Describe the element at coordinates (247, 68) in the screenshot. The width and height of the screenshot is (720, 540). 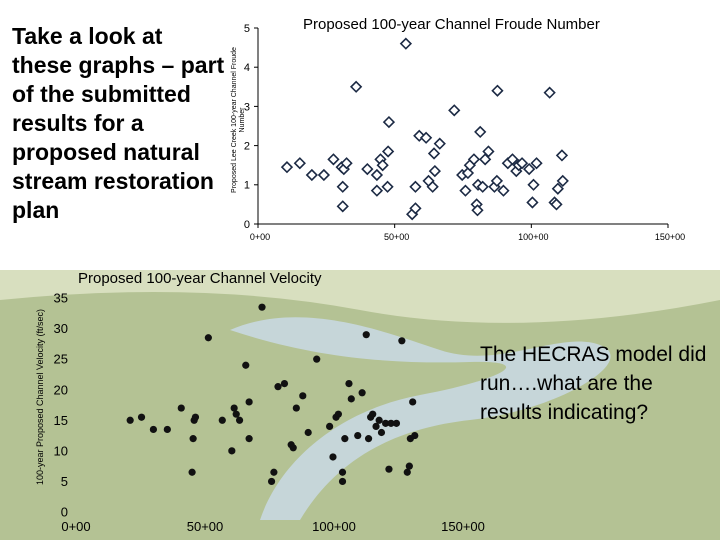
I see `y-tick-label: 4` at that location.